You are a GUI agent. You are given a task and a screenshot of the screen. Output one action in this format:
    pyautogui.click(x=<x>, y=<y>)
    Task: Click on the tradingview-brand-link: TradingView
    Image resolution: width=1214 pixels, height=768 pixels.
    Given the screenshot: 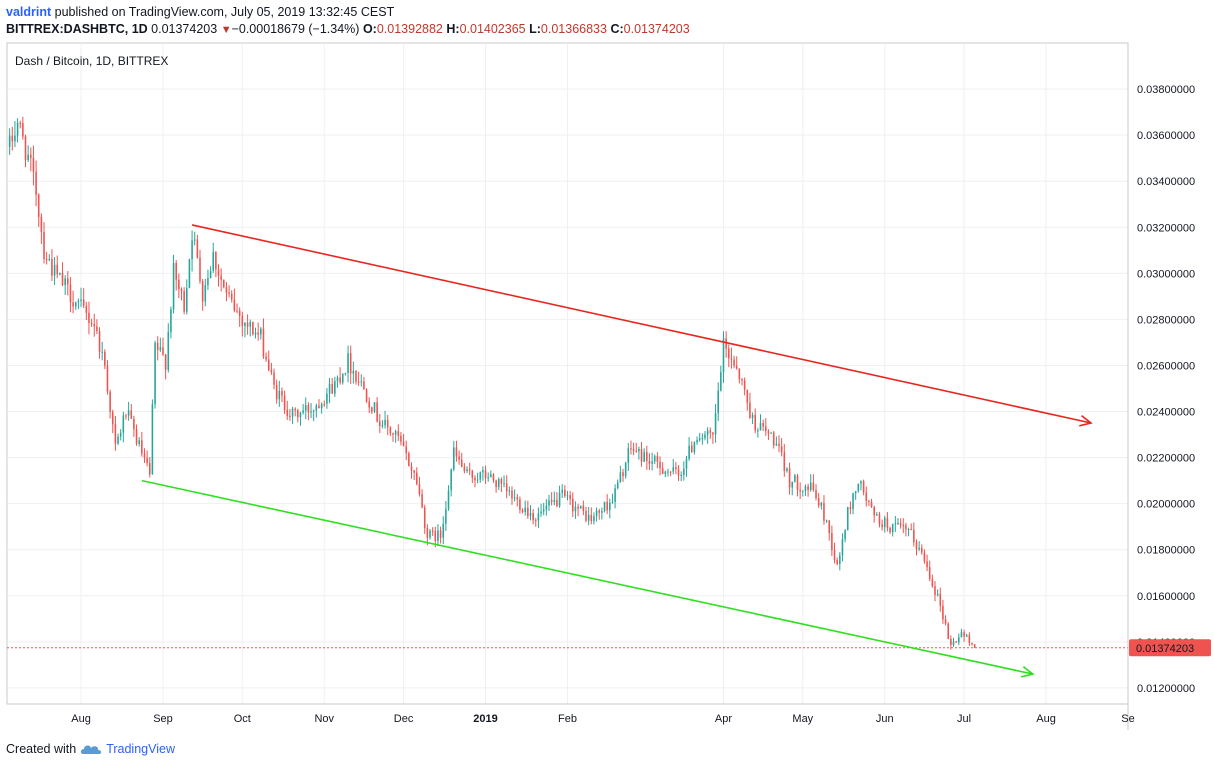 What is the action you would take?
    pyautogui.click(x=140, y=749)
    